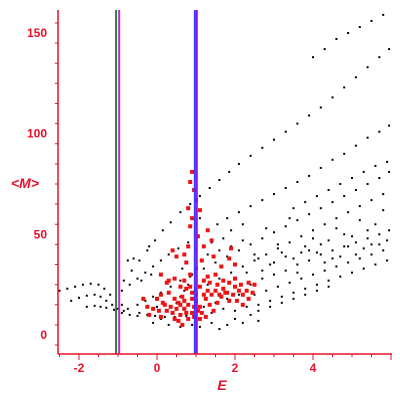 This screenshot has width=400, height=400. I want to click on x-tick-label: -2, so click(79, 368).